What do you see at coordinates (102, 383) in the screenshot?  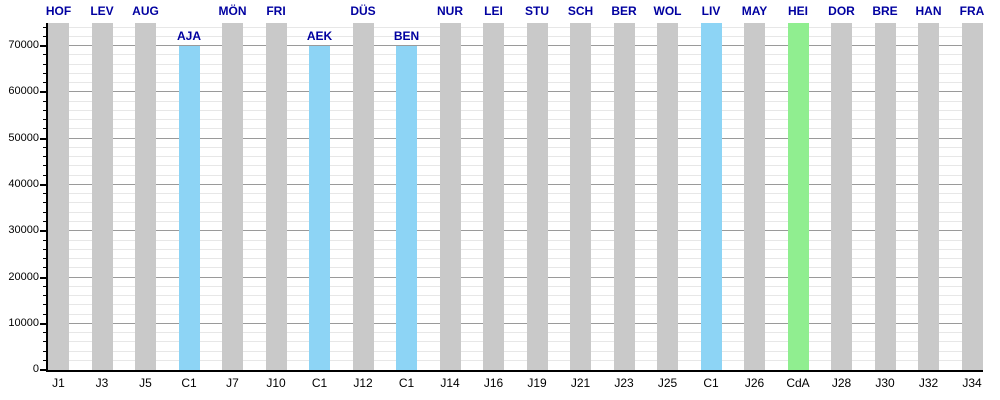 I see `x-tick-label: J3` at bounding box center [102, 383].